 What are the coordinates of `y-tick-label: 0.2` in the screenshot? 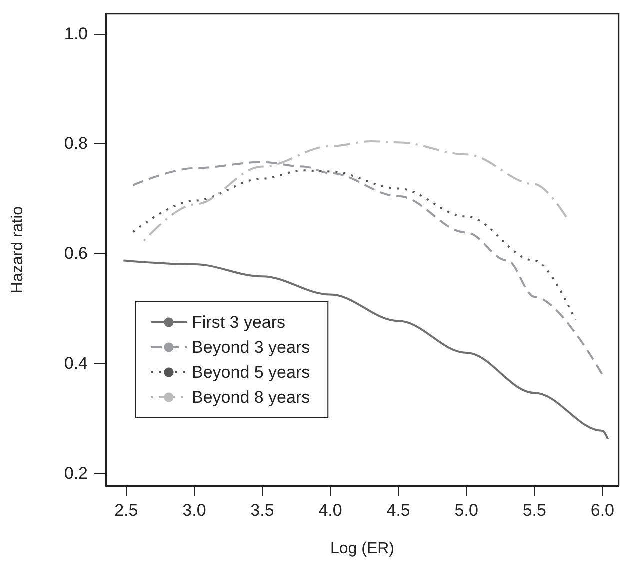 It's located at (76, 473).